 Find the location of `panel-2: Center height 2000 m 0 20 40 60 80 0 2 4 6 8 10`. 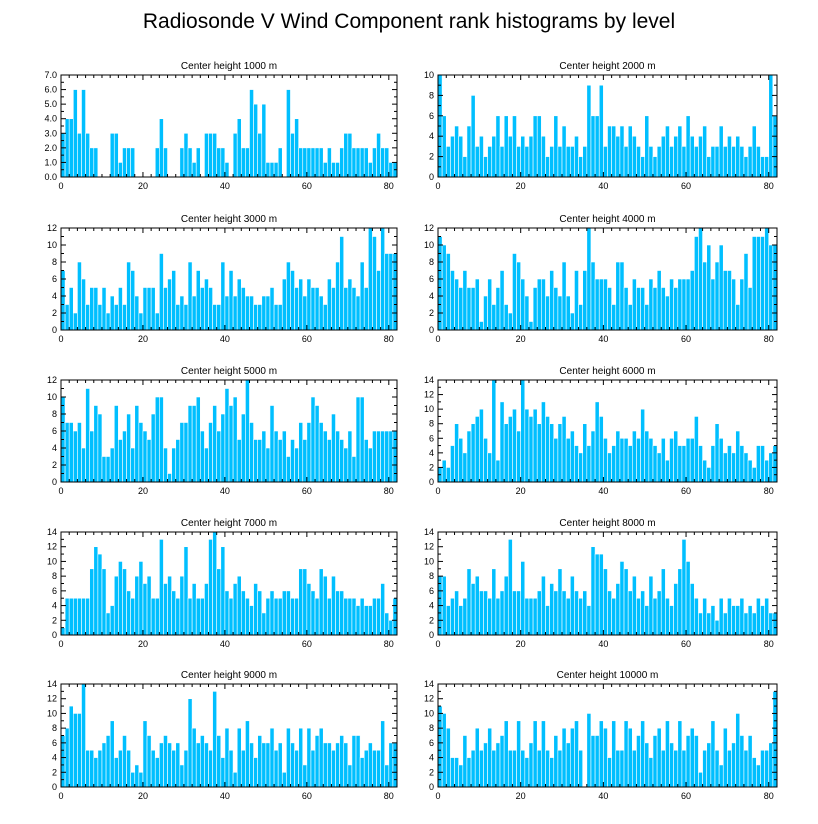

panel-2: Center height 2000 m 0 20 40 60 80 0 2 4 6 8 10 is located at coordinates (601, 126).